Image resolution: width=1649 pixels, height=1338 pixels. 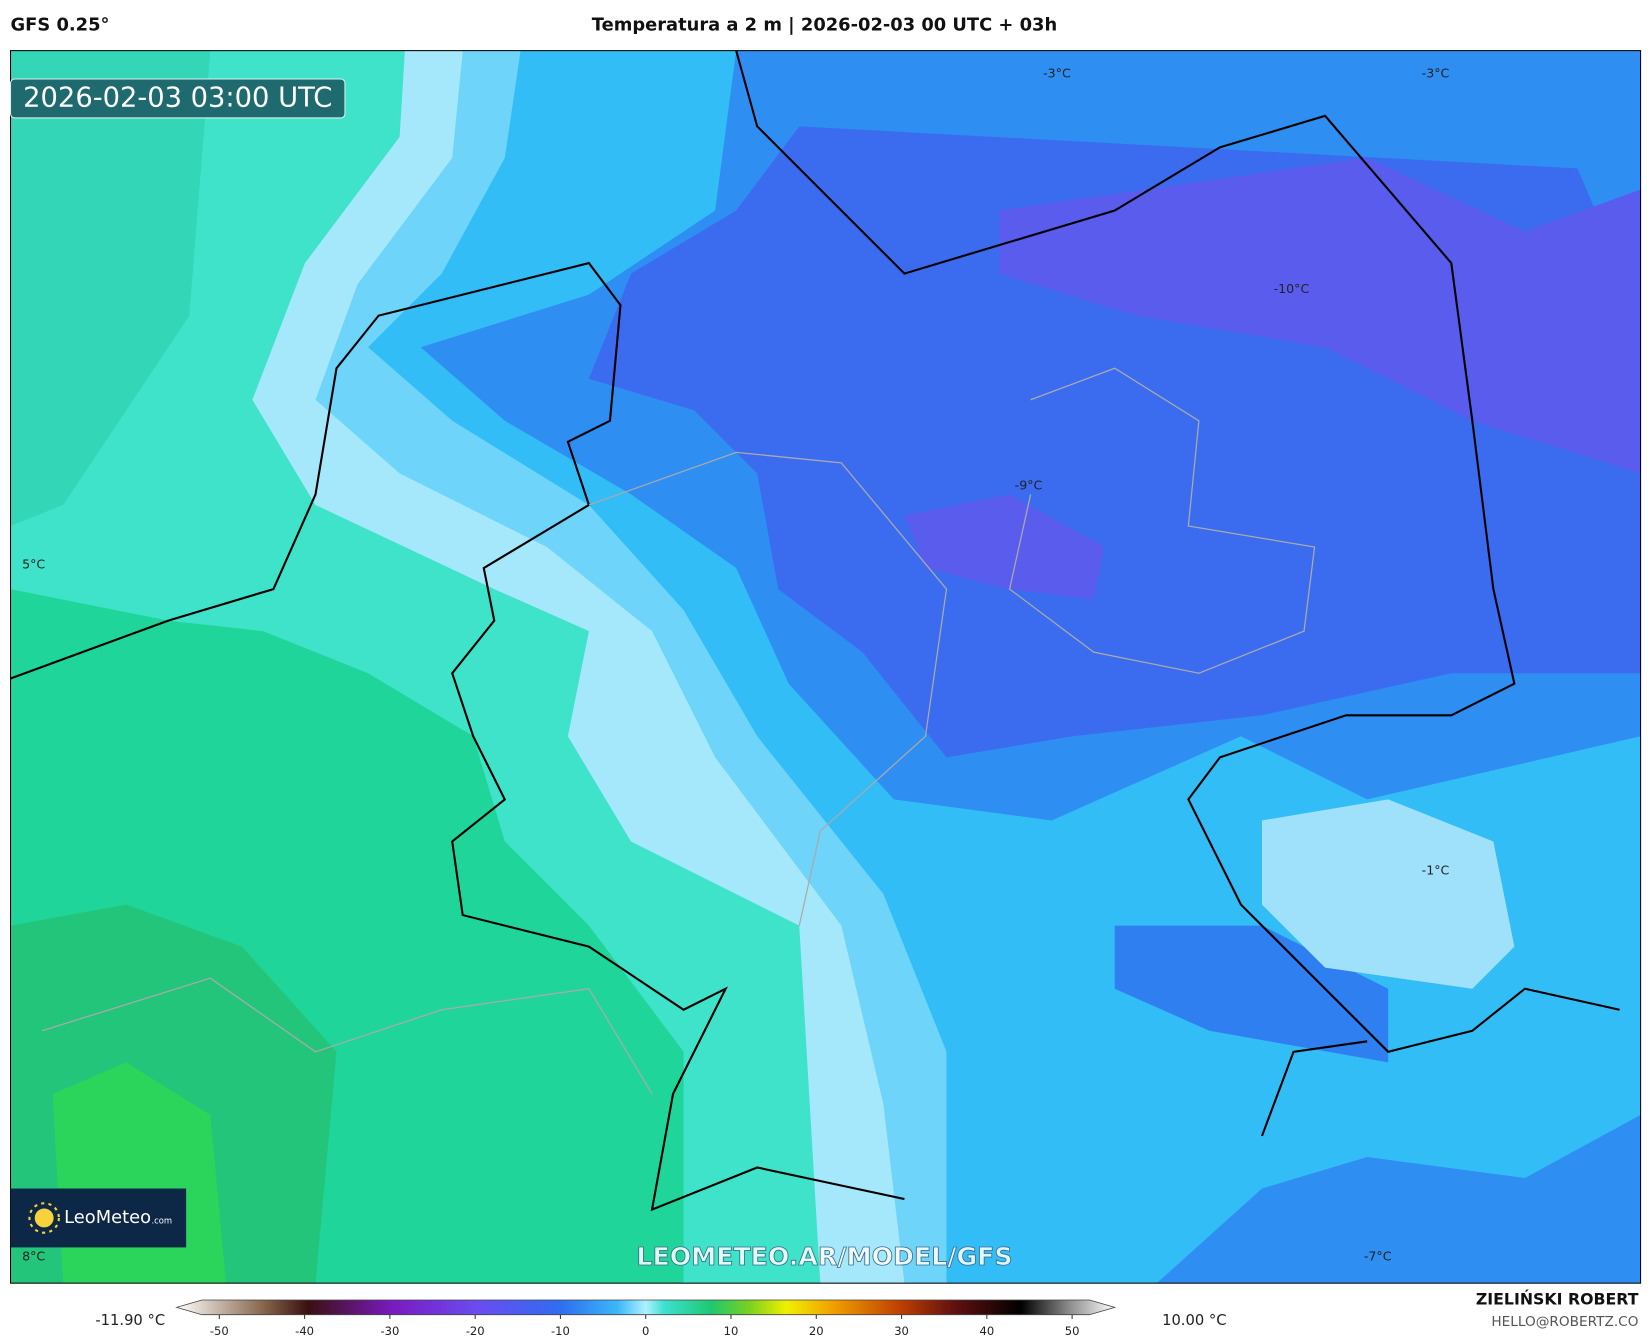 I want to click on colorbar-tick-label: 50, so click(x=1072, y=1331).